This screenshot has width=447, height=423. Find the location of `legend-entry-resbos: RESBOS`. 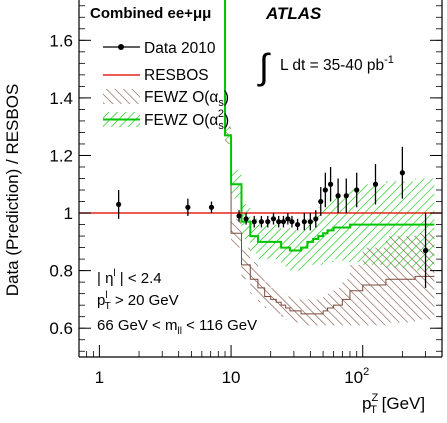

legend-entry-resbos: RESBOS is located at coordinates (156, 75).